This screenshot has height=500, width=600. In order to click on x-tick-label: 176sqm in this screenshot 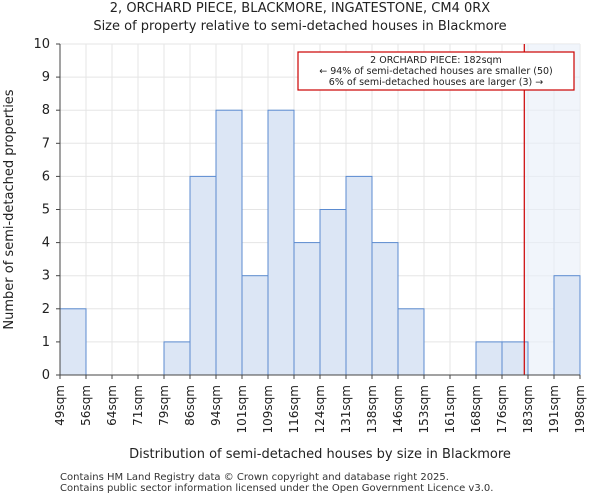, I will do `click(502, 409)`.